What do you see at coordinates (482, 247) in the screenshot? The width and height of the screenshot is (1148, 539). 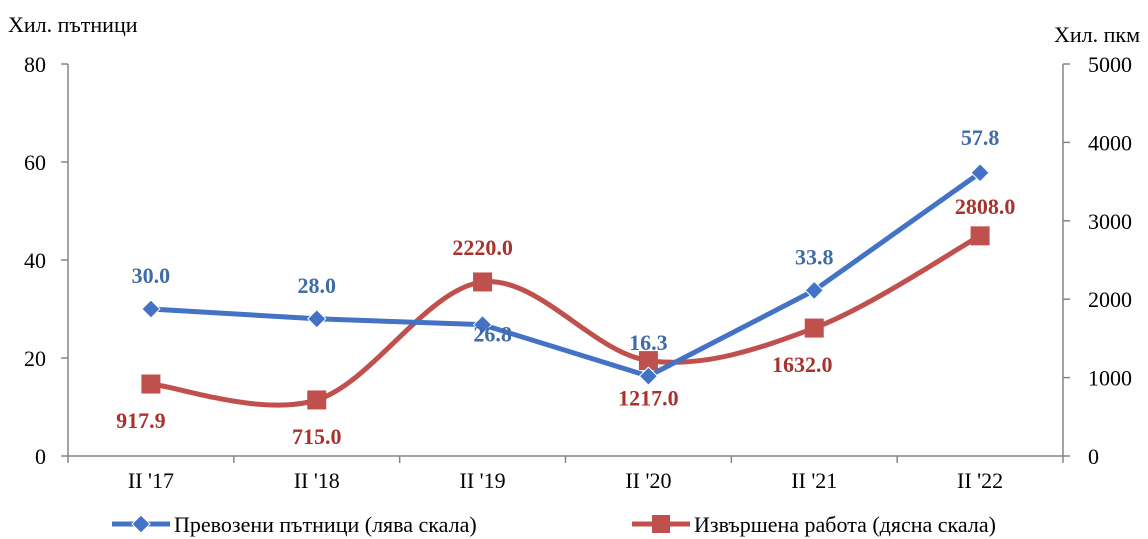 I see `data-label: 2220.0` at bounding box center [482, 247].